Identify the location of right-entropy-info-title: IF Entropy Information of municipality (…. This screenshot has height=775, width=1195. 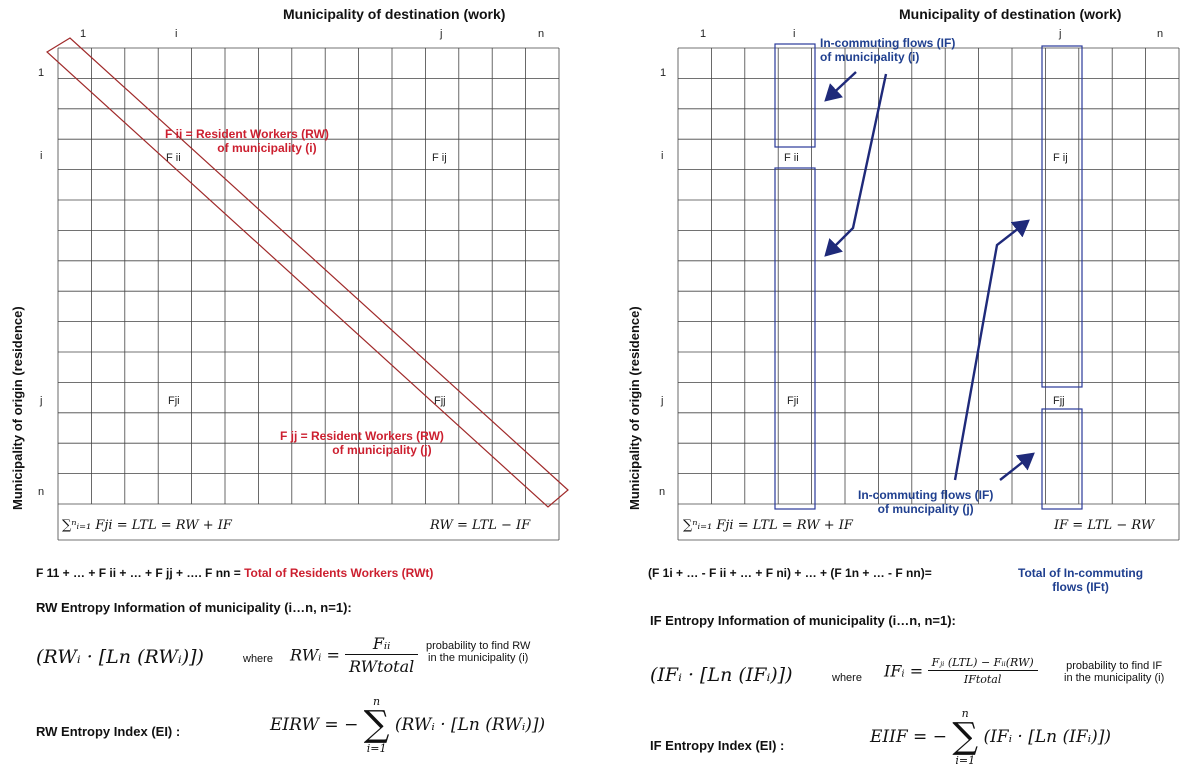
(803, 620).